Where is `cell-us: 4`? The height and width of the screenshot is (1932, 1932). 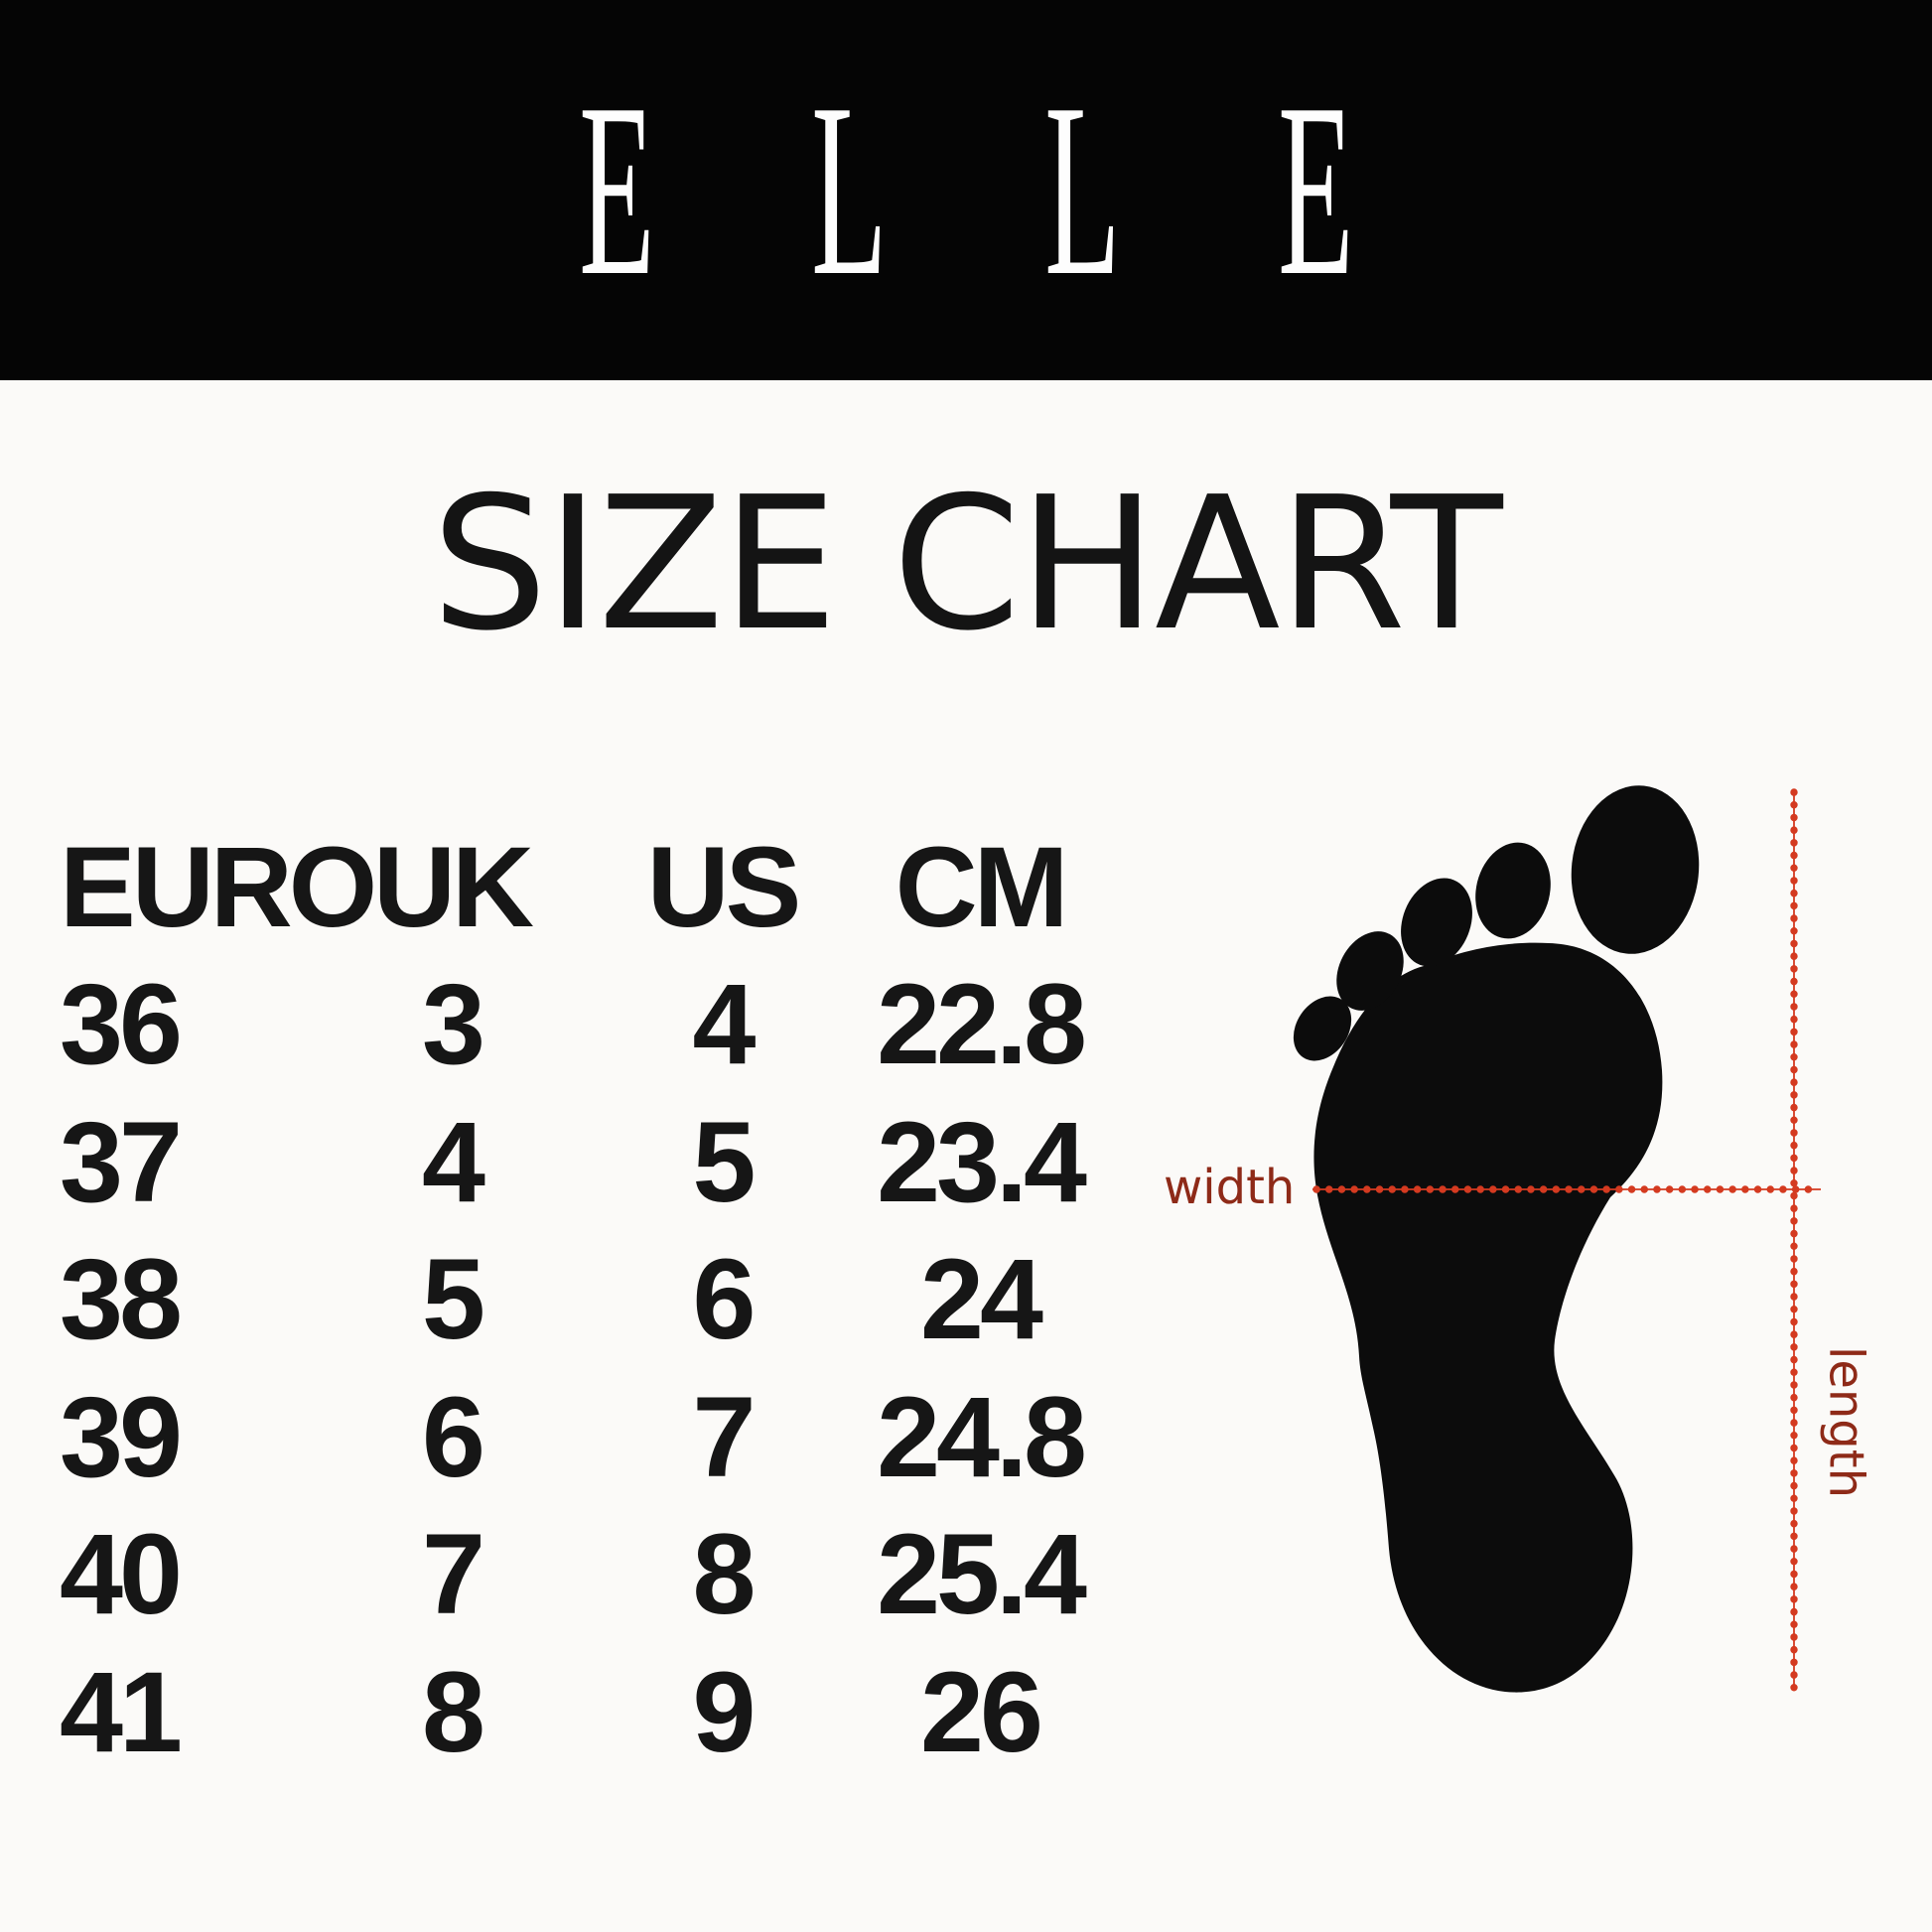
cell-us: 4 is located at coordinates (724, 1024).